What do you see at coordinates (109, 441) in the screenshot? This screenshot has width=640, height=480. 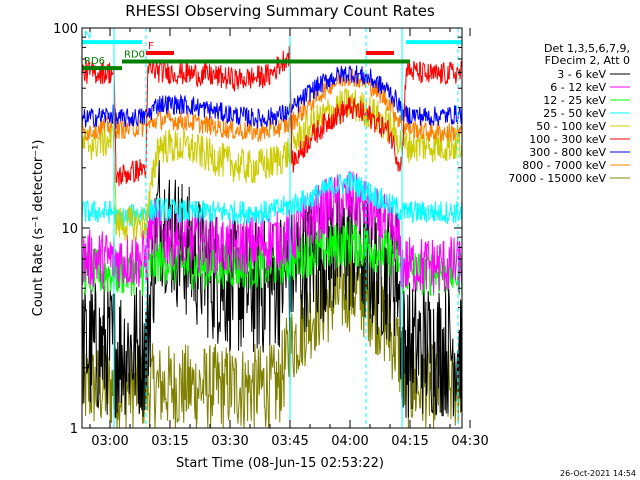 I see `x-tick-label: 03:00` at bounding box center [109, 441].